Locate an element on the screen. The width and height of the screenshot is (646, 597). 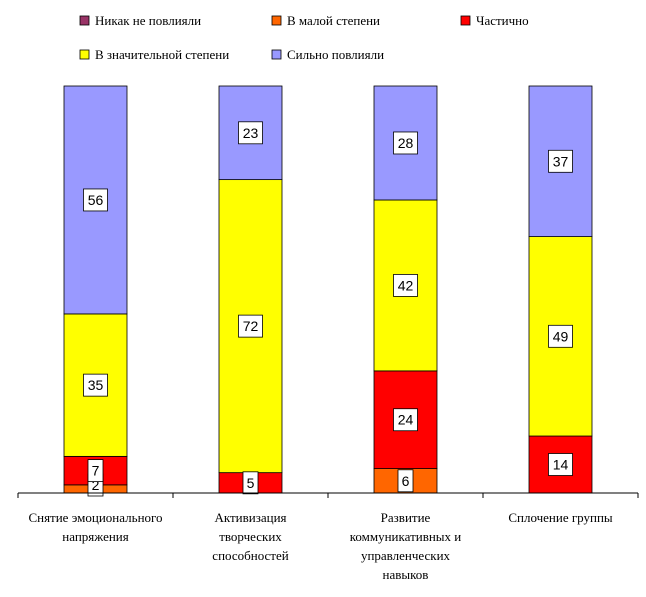
data-label-value: 37 is located at coordinates (561, 161).